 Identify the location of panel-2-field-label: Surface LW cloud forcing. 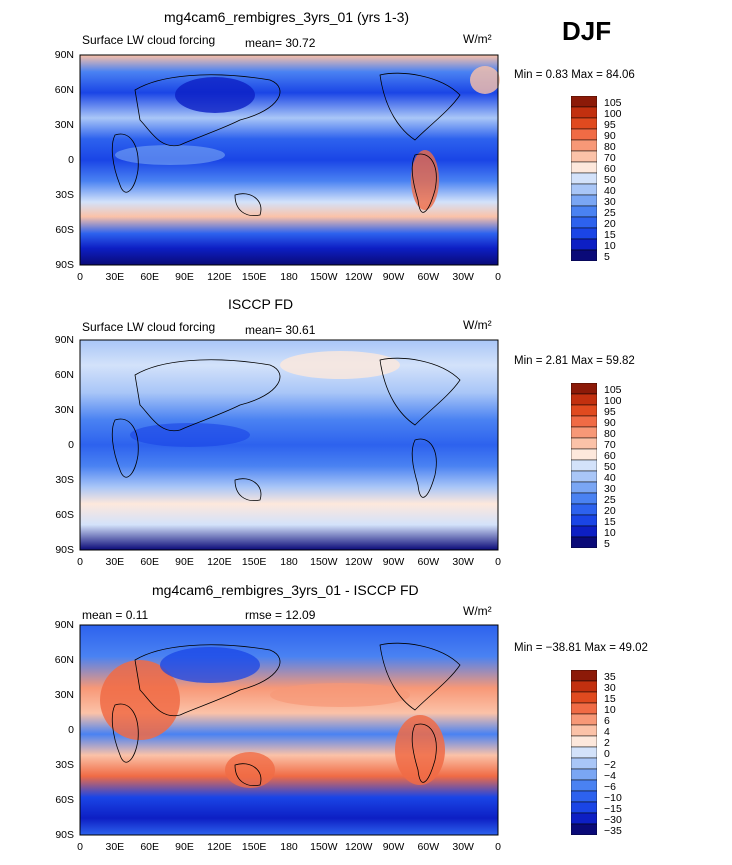
(149, 327).